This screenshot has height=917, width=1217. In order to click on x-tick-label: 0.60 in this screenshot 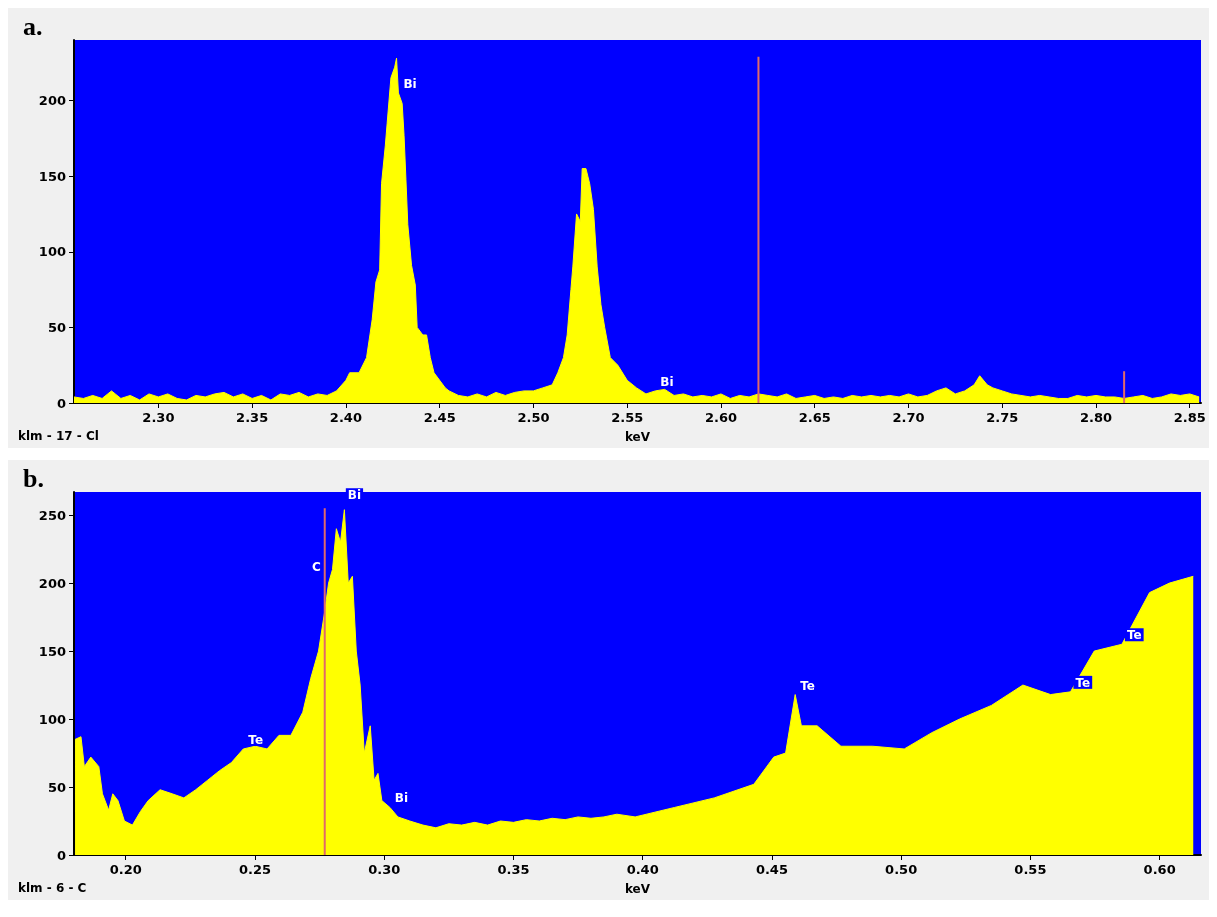, I will do `click(1159, 869)`.